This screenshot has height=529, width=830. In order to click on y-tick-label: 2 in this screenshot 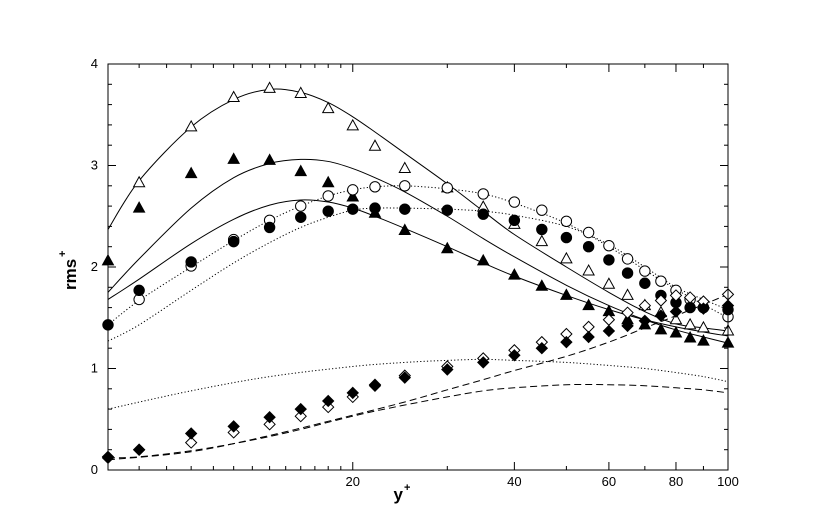, I will do `click(94, 266)`.